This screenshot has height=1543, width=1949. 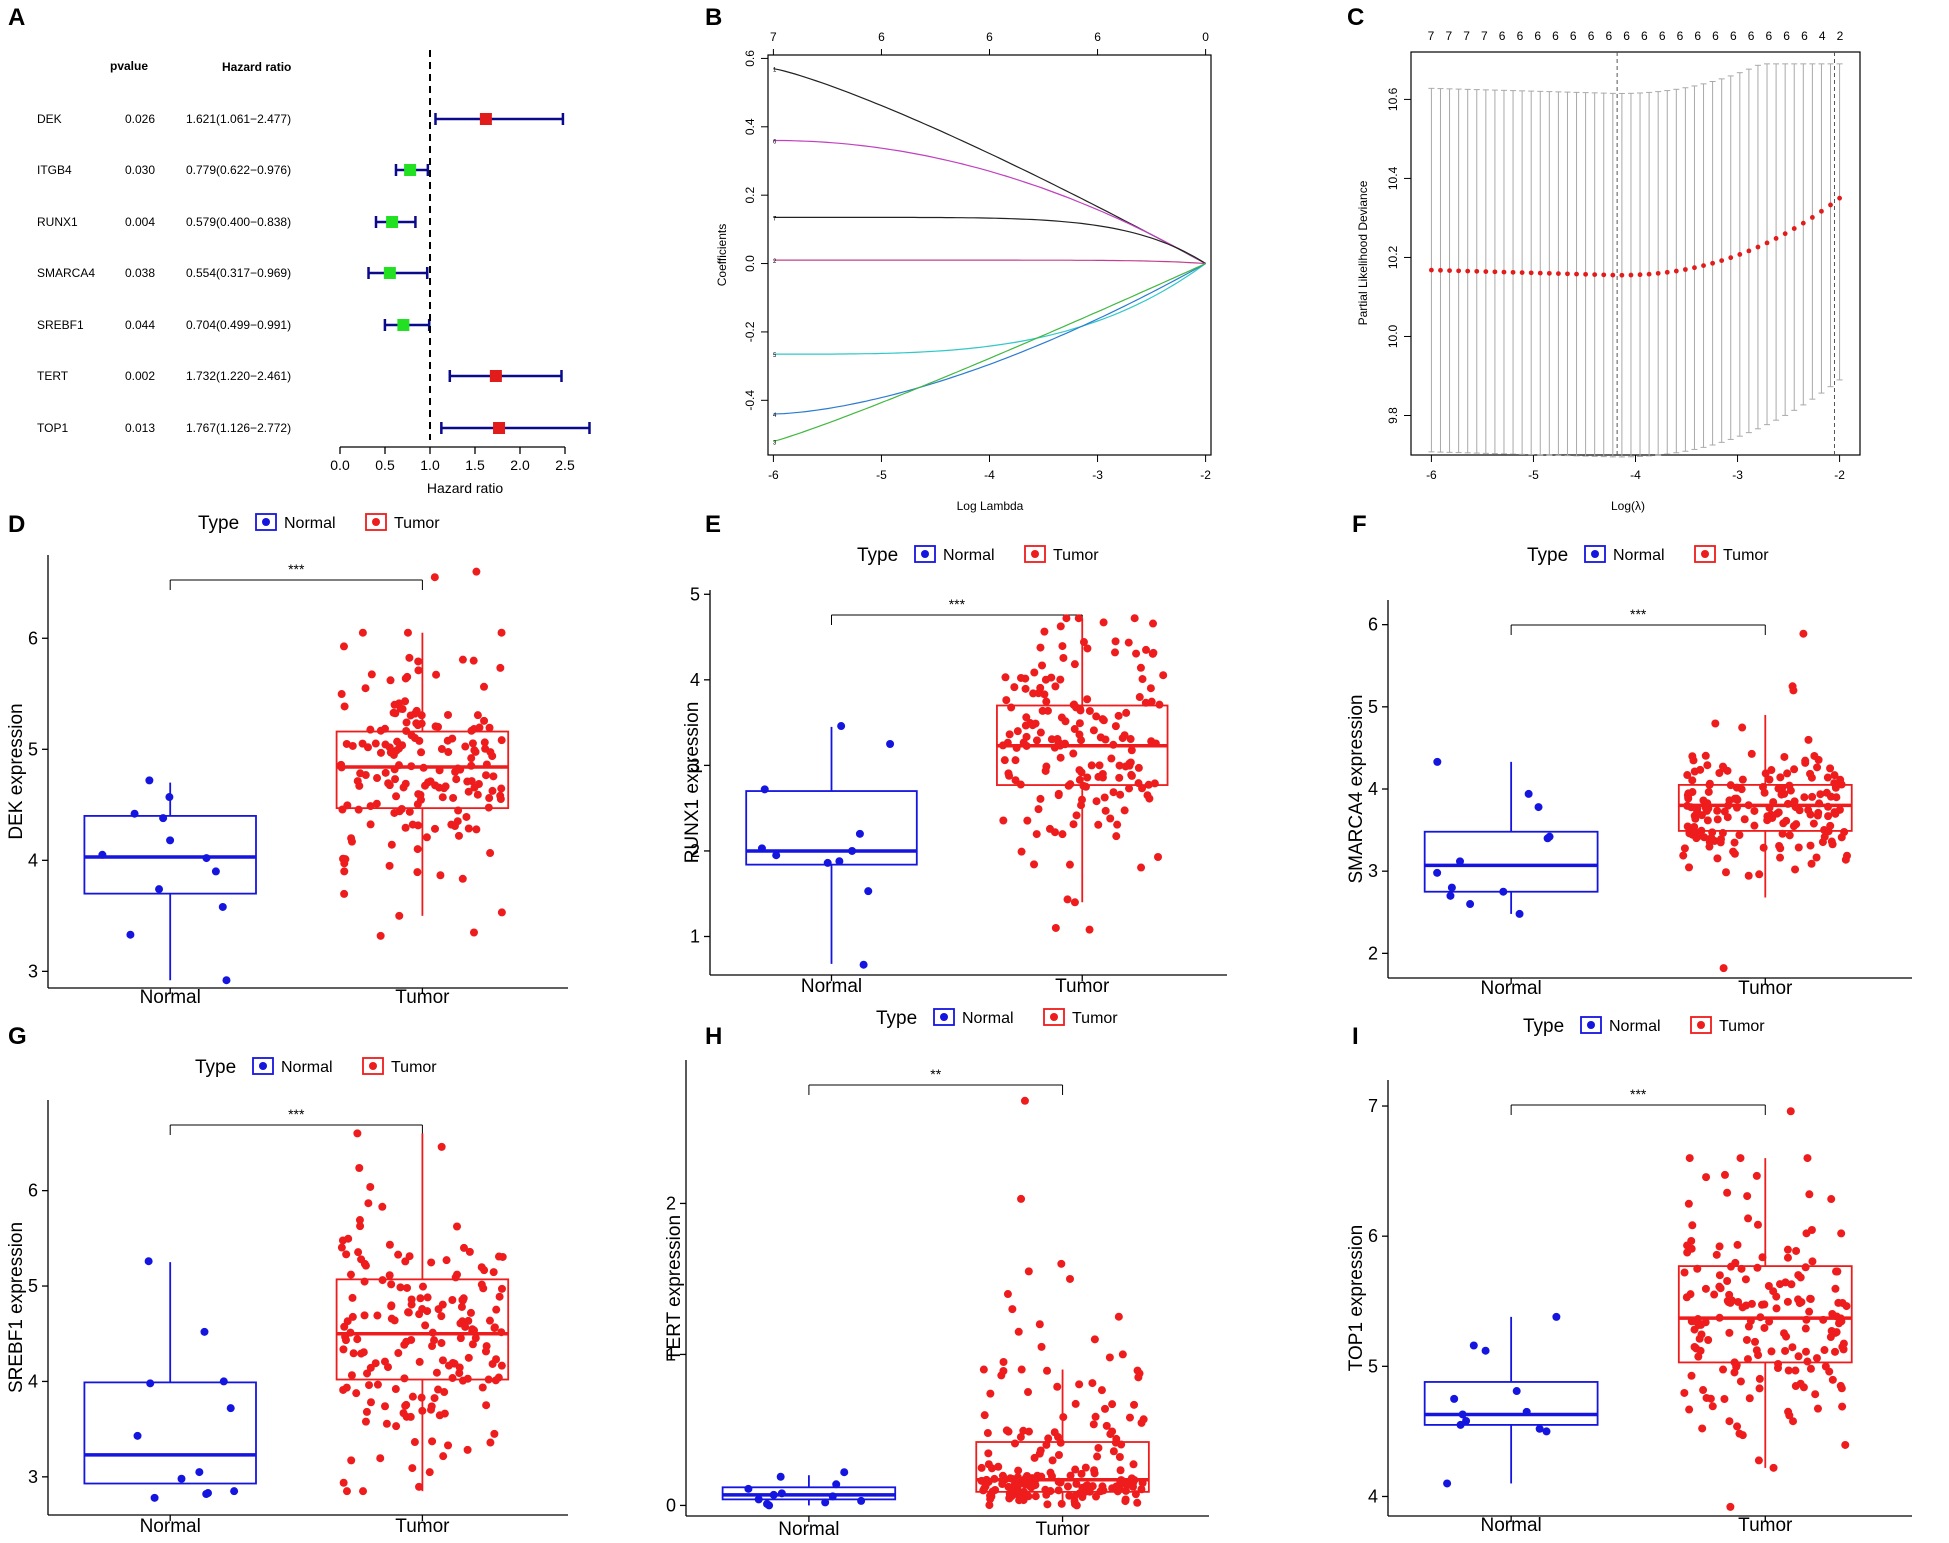 I want to click on cv-top-count-label: 7, so click(x=1431, y=36).